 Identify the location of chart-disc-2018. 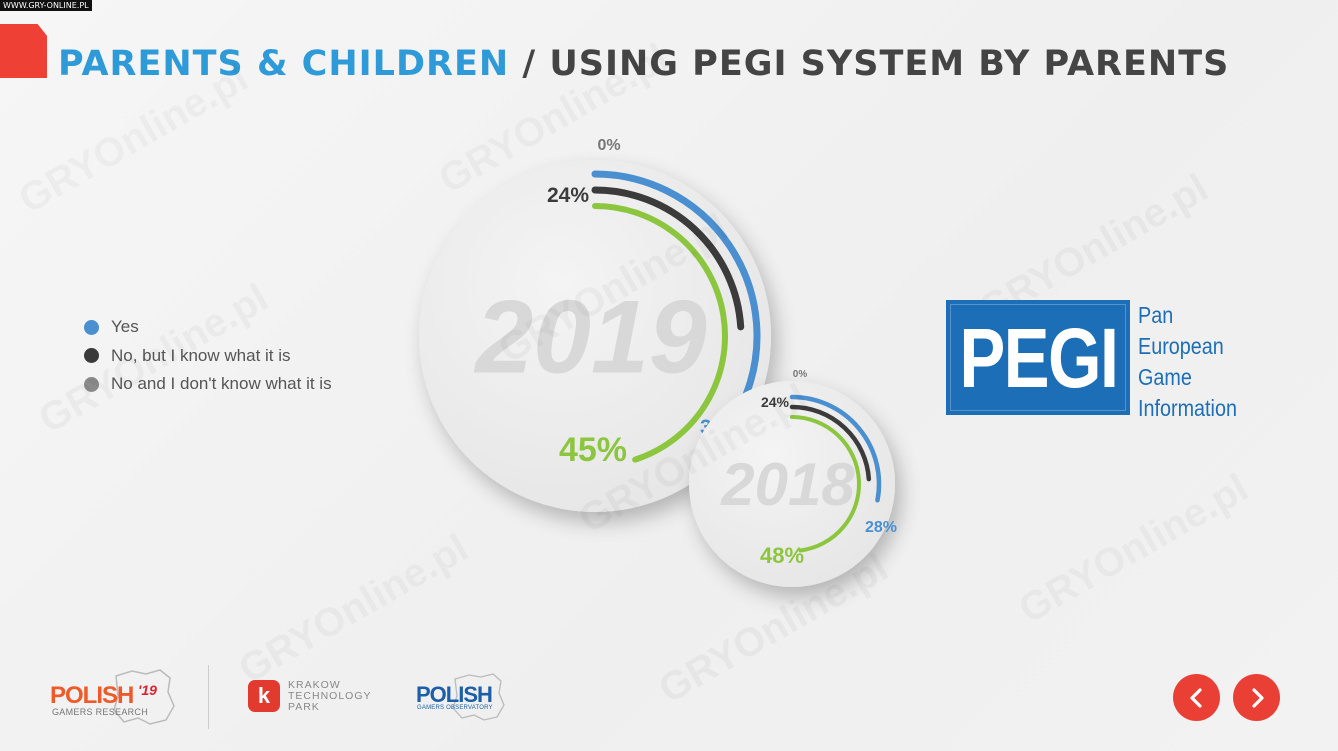
(792, 484).